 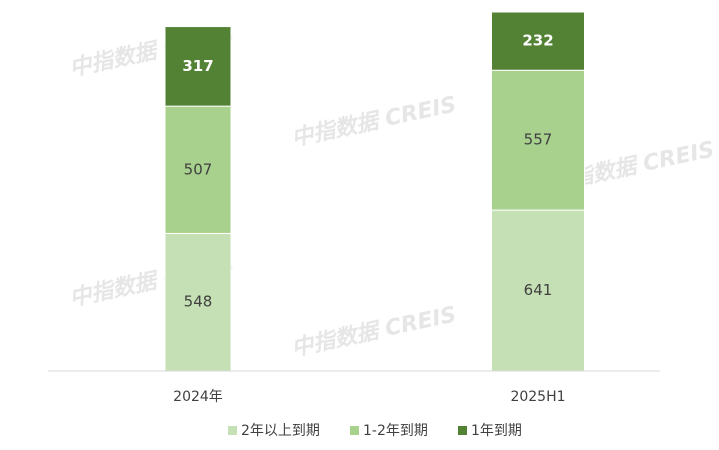 I want to click on legend-label: 2年以上到期, so click(x=280, y=431).